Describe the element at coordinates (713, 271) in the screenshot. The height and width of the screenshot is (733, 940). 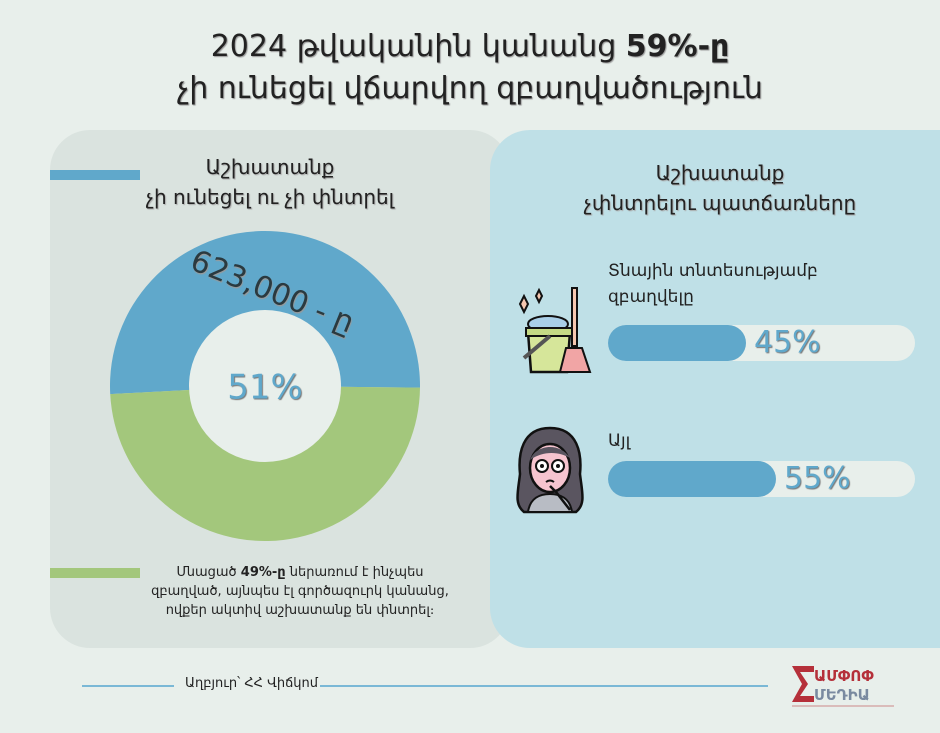
I see `reason-label-line1: Տնային տնտեսությամբ` at that location.